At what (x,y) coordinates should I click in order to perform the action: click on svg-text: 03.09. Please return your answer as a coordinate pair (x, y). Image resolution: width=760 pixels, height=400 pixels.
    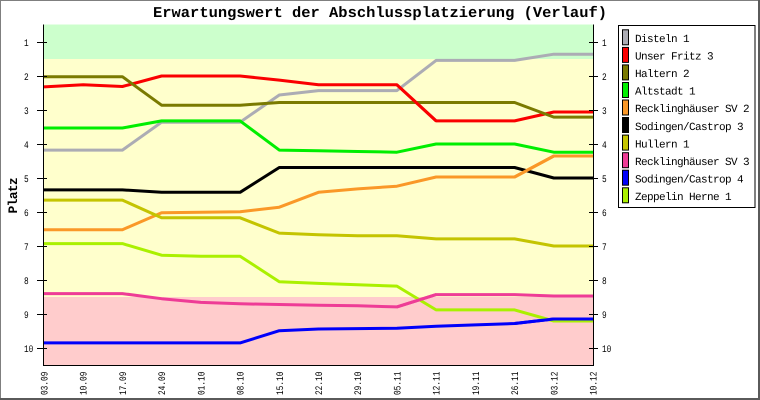
    Looking at the image, I should click on (46, 383).